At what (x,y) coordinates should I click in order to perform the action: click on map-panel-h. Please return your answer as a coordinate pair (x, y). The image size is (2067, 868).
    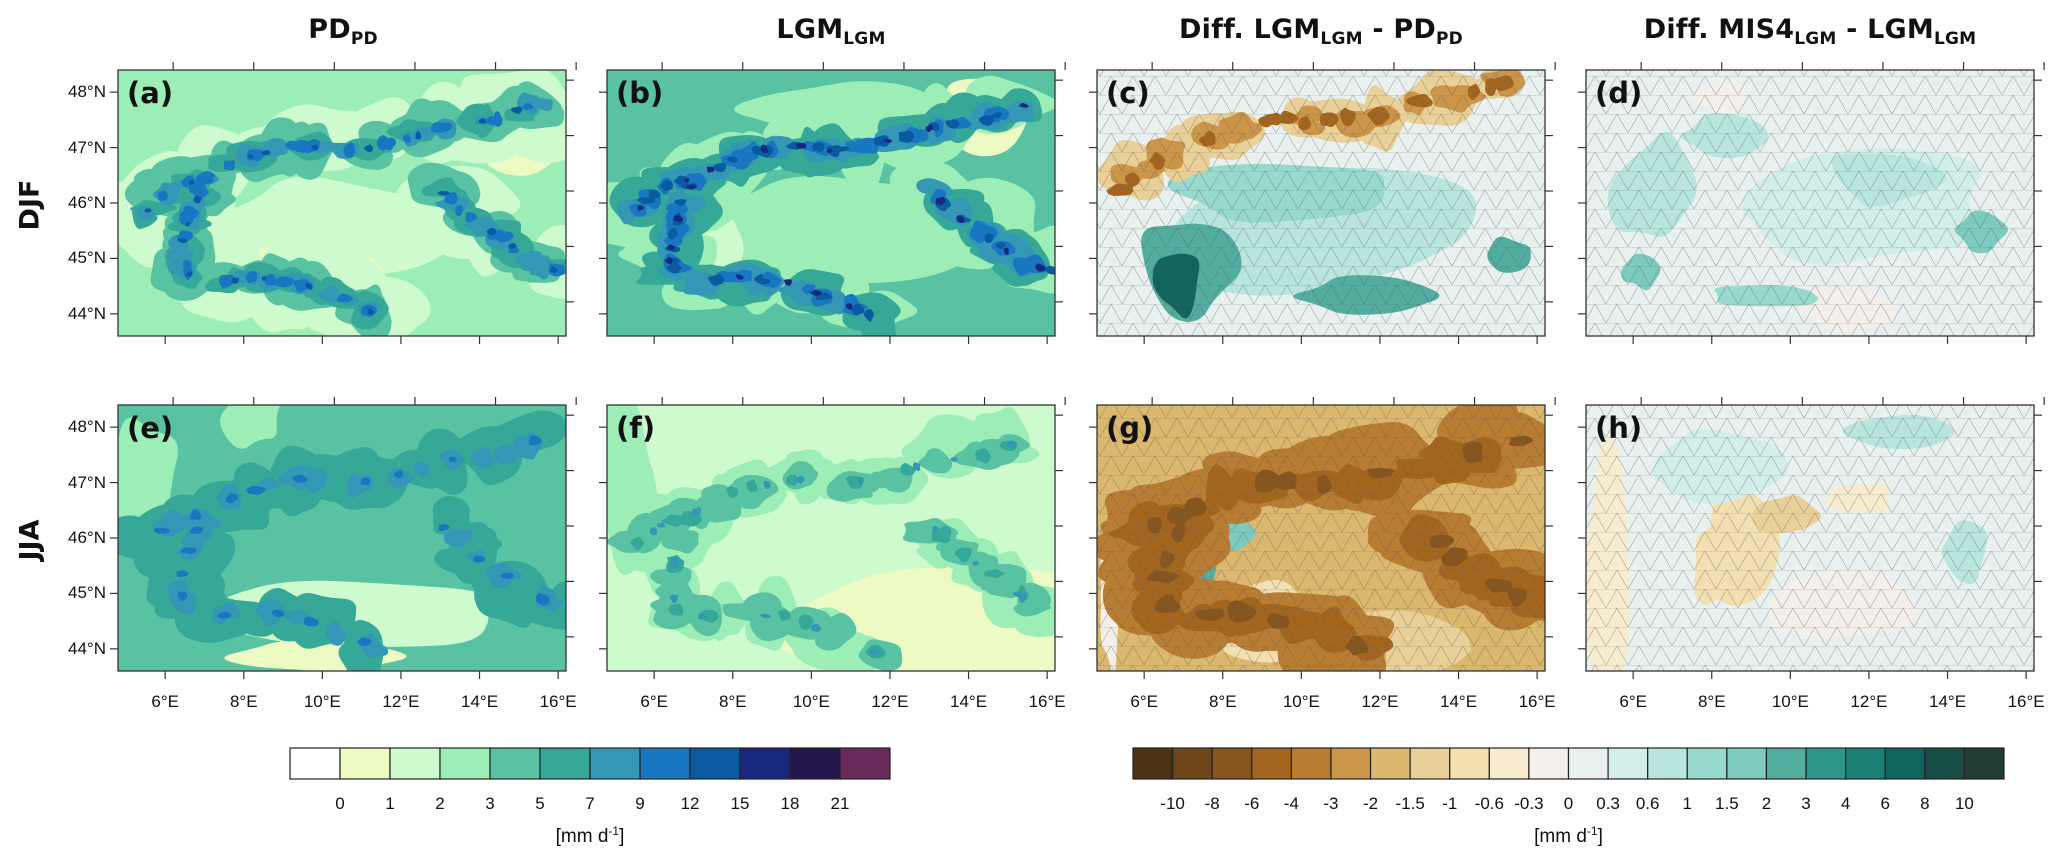
    Looking at the image, I should click on (1810, 538).